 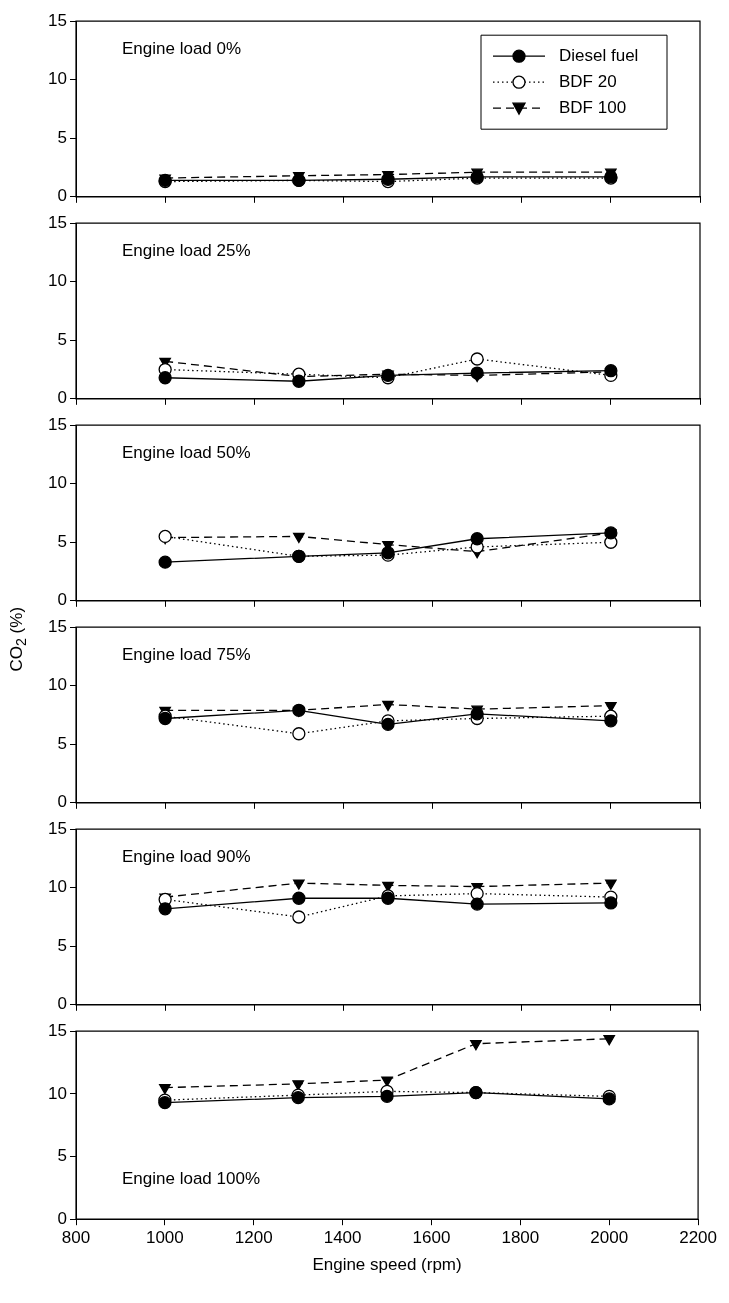 I want to click on legend-label: BDF 20, so click(x=588, y=81).